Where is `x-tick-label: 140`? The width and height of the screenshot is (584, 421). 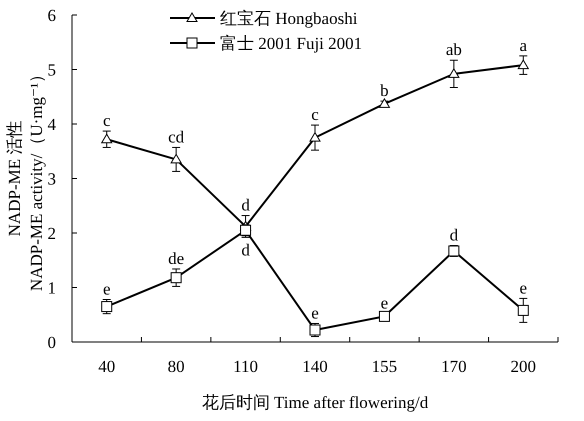 x-tick-label: 140 is located at coordinates (315, 366).